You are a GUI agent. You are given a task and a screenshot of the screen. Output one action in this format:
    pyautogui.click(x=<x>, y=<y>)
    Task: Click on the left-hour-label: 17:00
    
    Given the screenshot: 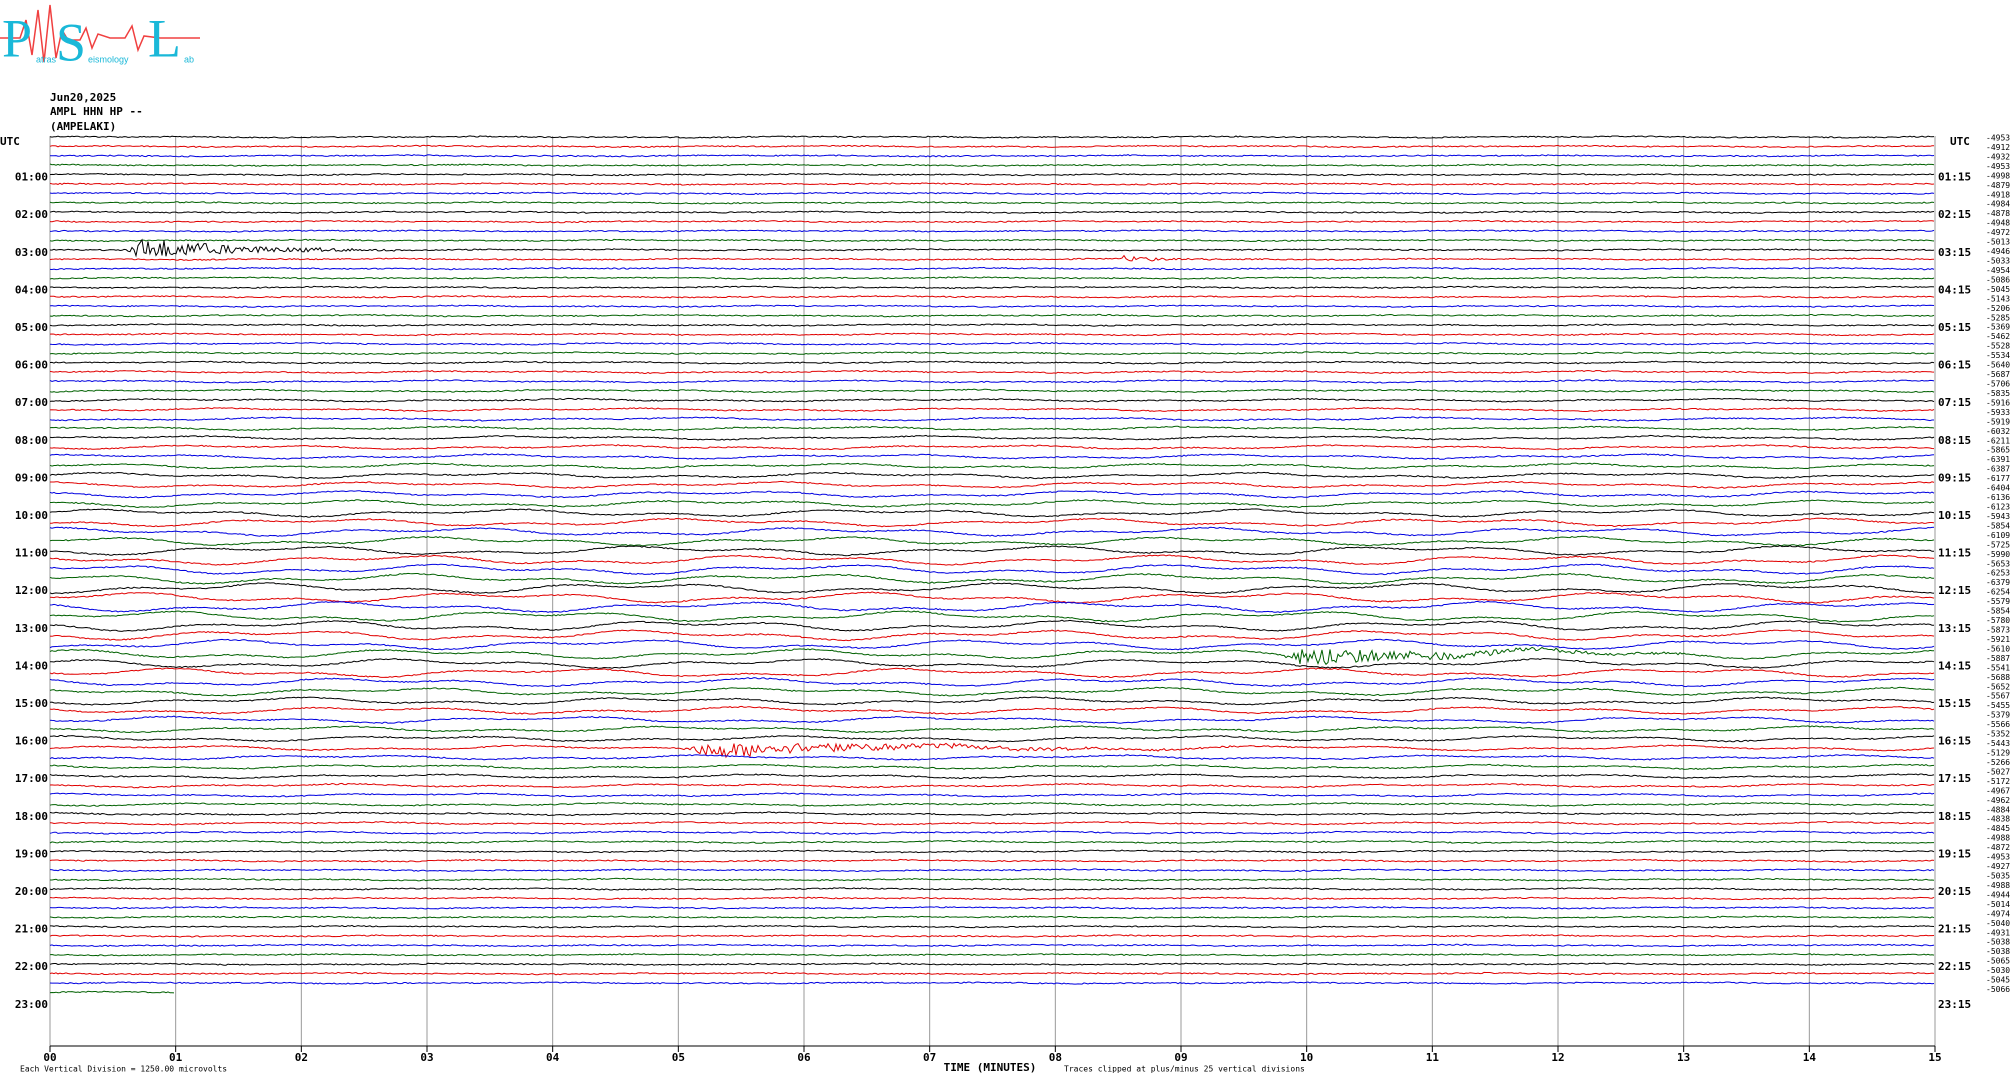 What is the action you would take?
    pyautogui.click(x=31, y=778)
    